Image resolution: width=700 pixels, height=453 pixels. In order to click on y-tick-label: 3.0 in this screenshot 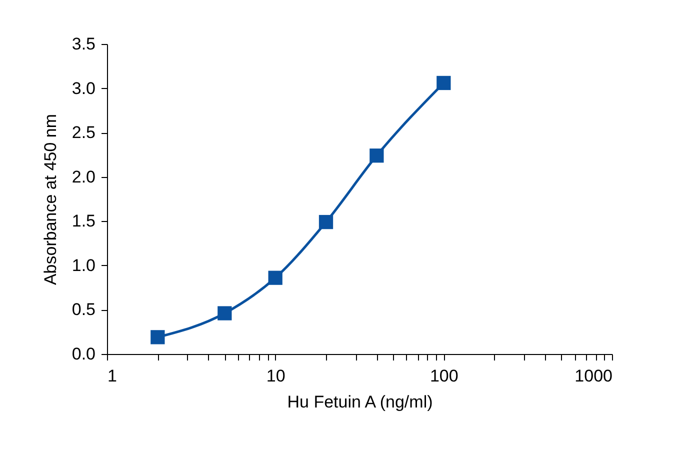, I will do `click(84, 88)`.